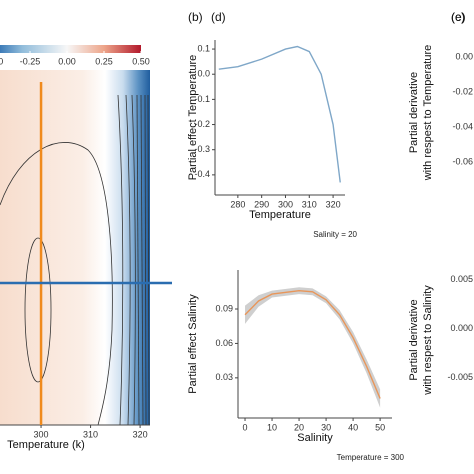 Image resolution: width=474 pixels, height=474 pixels. What do you see at coordinates (193, 118) in the screenshot?
I see `y-axis-label: Partial effect Temperature` at bounding box center [193, 118].